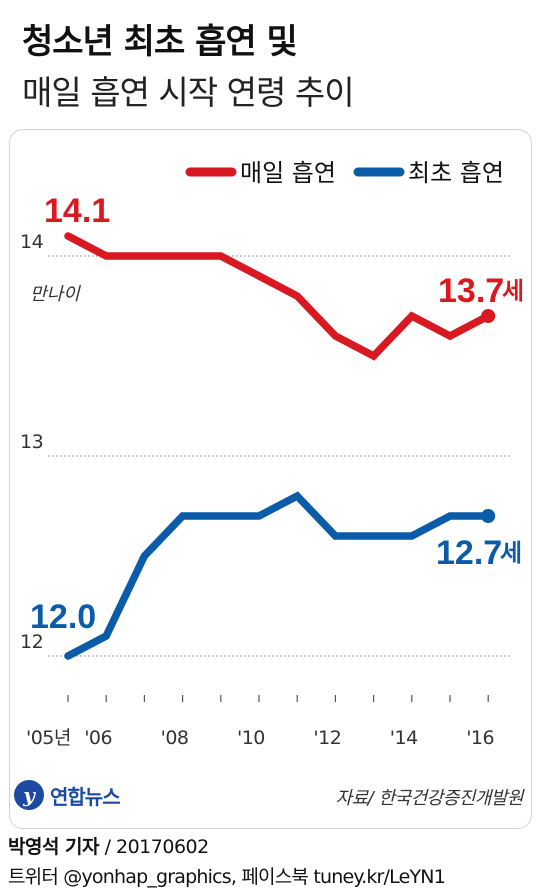 Image resolution: width=541 pixels, height=892 pixels. I want to click on x-tick-label-2005: '05년, so click(48, 738).